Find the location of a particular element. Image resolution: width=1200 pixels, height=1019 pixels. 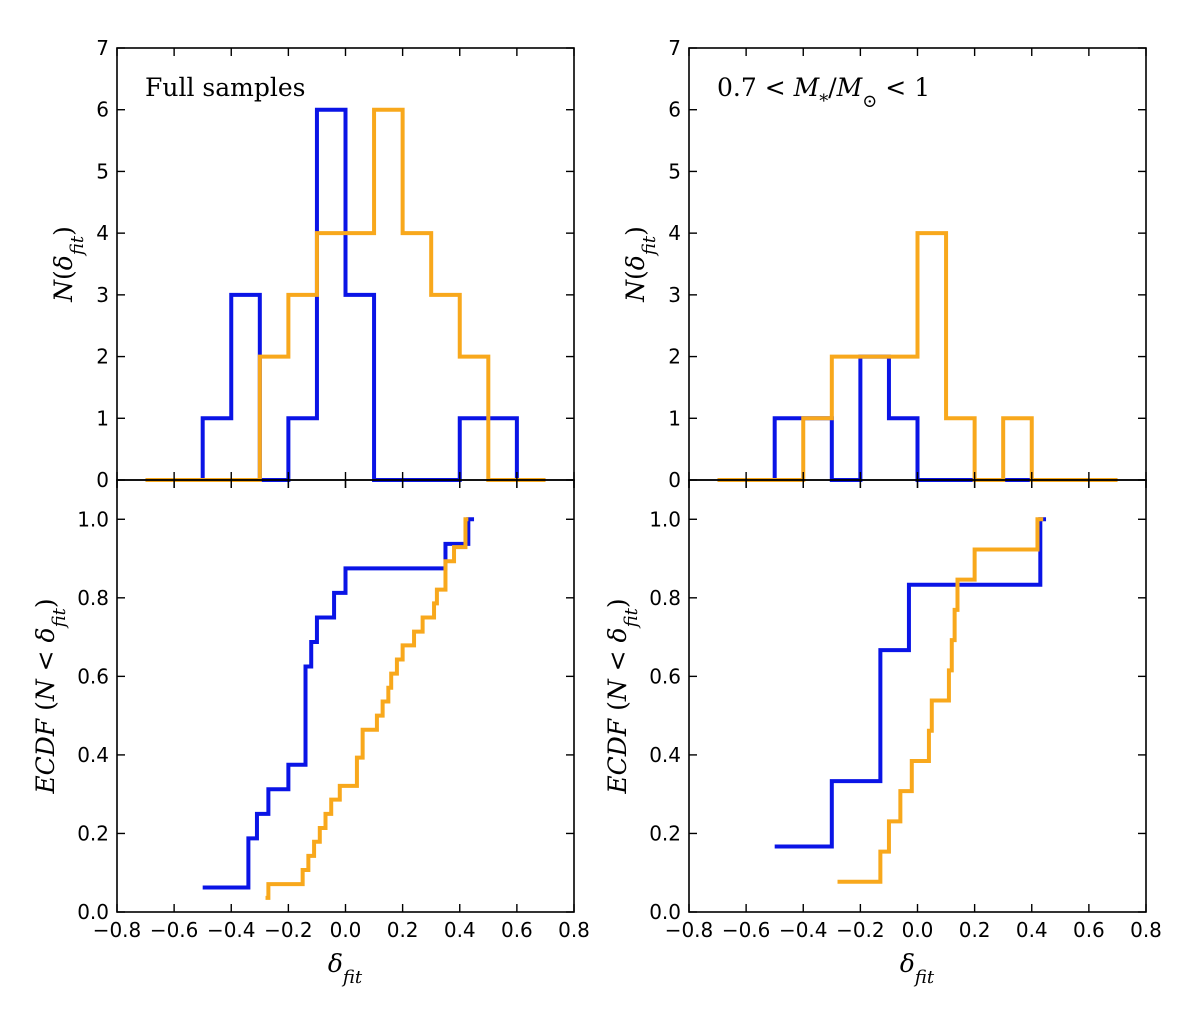

annotation-full-samples: Full samples is located at coordinates (225, 87).